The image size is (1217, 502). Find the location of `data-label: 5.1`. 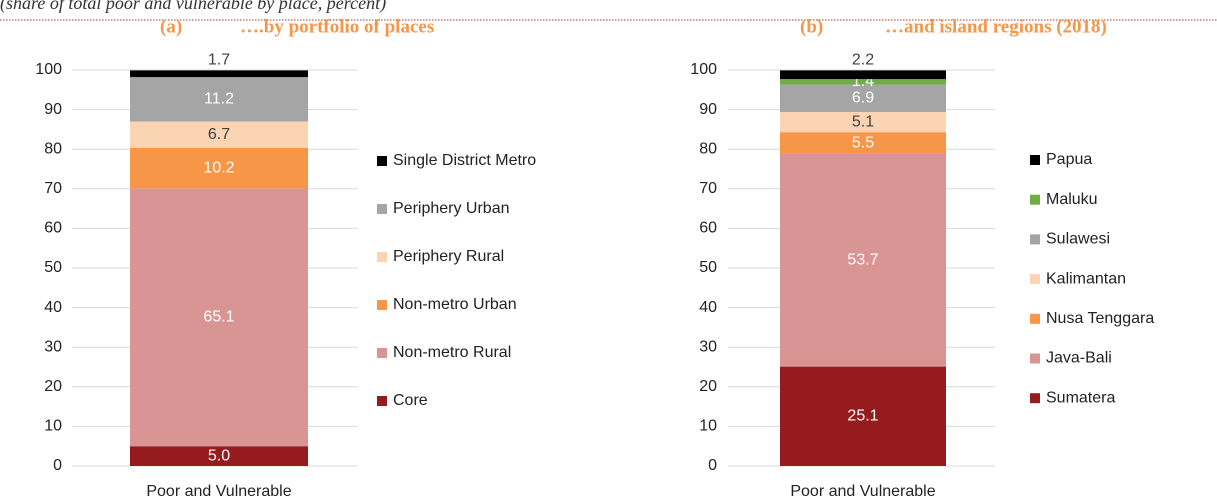

data-label: 5.1 is located at coordinates (863, 121).